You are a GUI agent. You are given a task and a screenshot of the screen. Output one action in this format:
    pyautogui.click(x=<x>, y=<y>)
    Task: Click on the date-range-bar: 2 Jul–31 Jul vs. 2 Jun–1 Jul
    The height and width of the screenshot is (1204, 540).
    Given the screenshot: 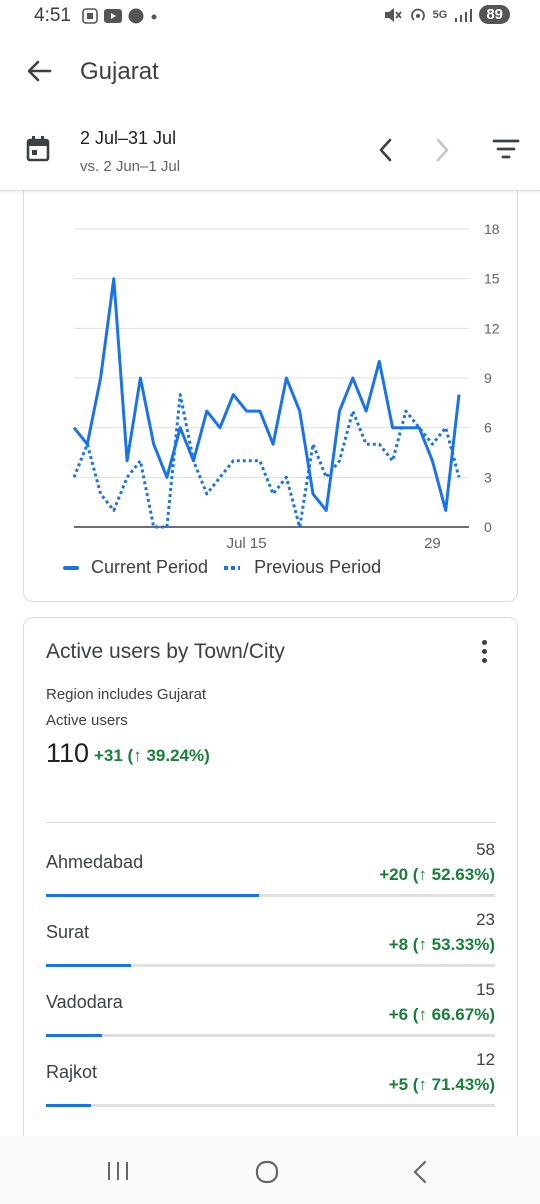 What is the action you would take?
    pyautogui.click(x=270, y=151)
    